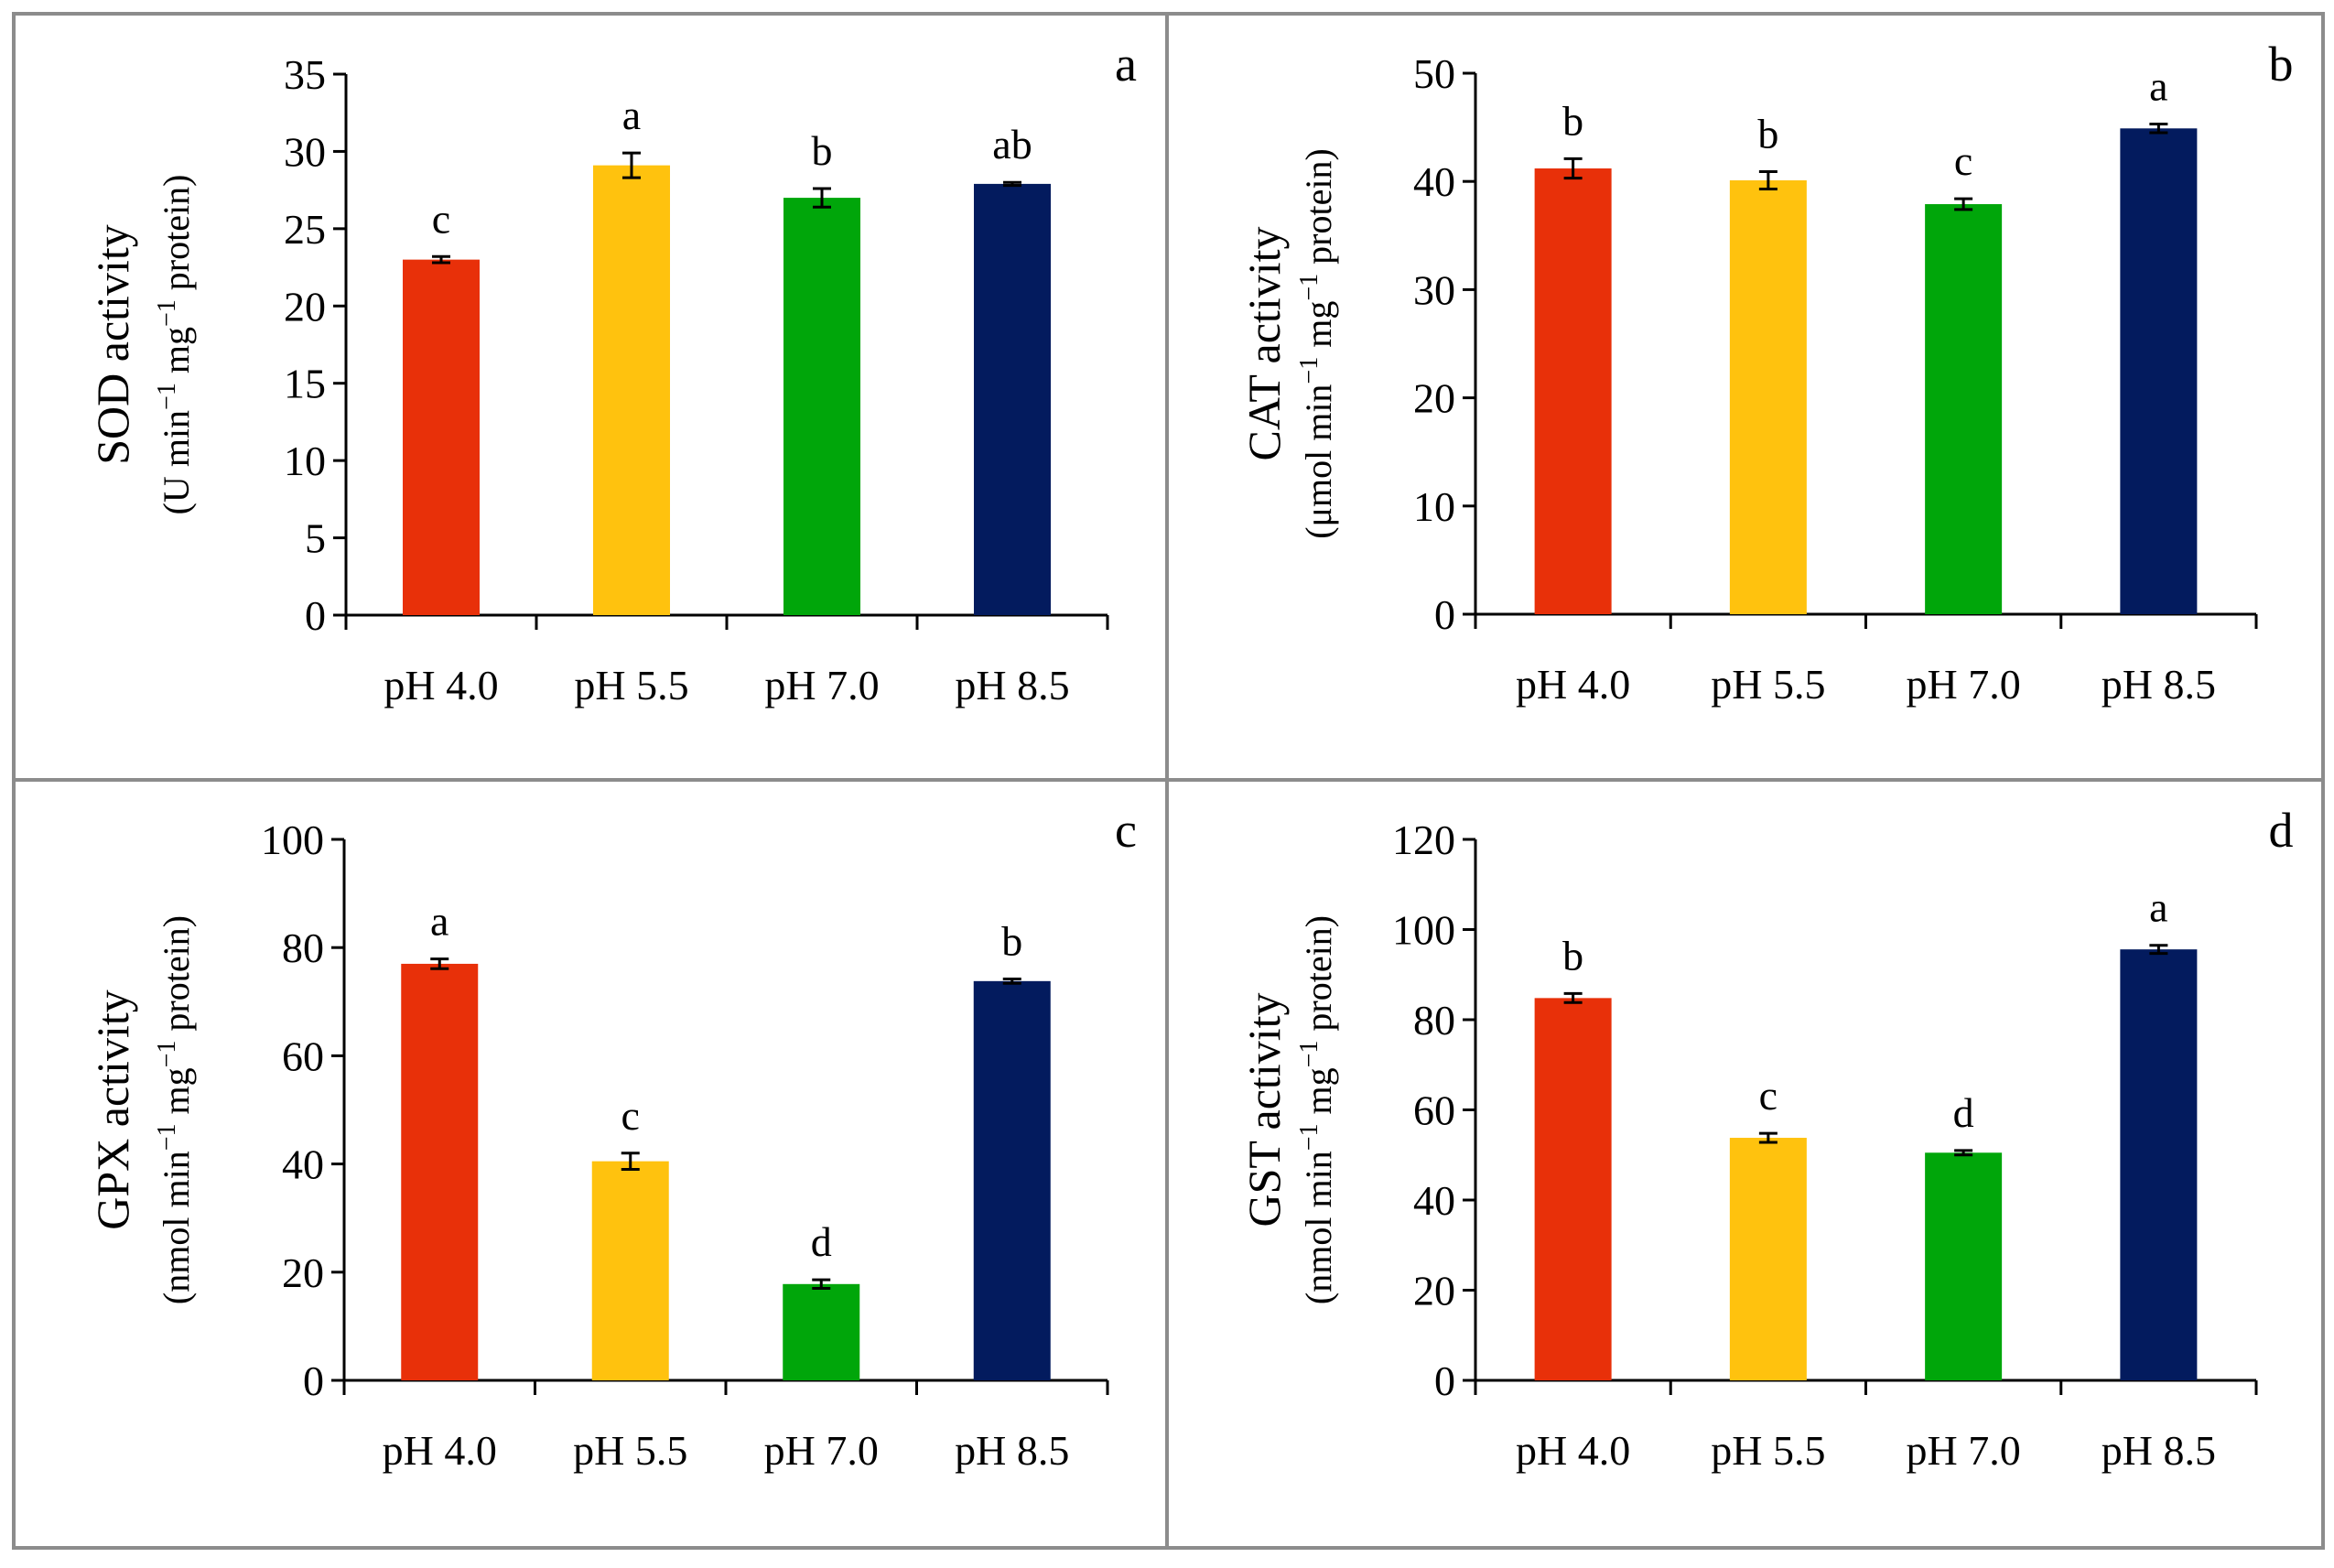 The height and width of the screenshot is (1568, 2334). What do you see at coordinates (175, 345) in the screenshot?
I see `y-axis-units: (U min−1 mg−1 protein)` at bounding box center [175, 345].